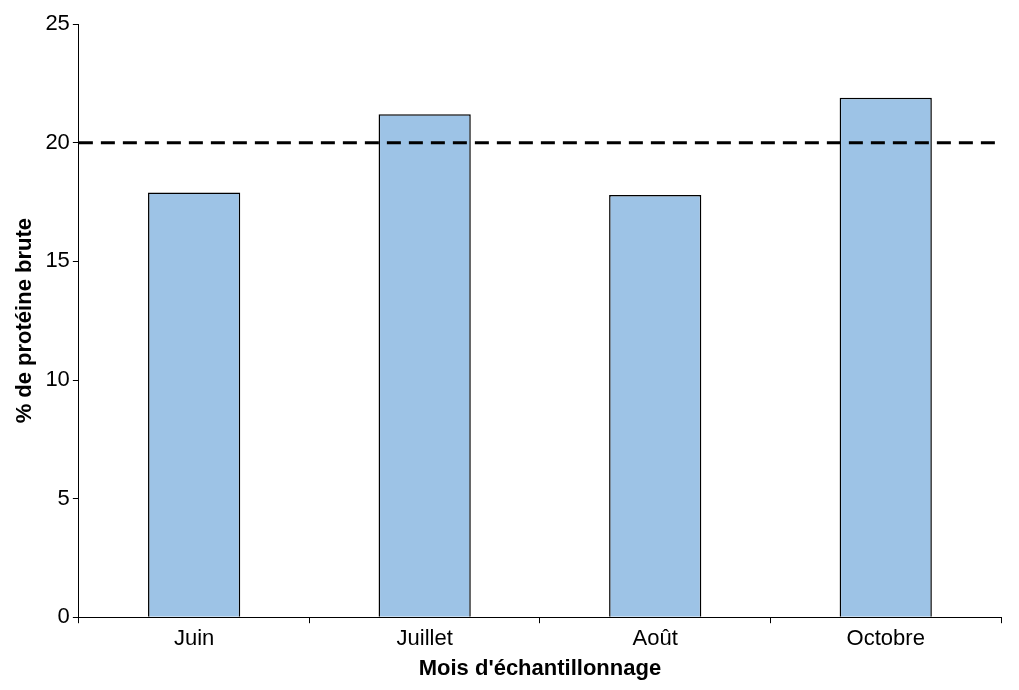 The width and height of the screenshot is (1019, 690). Describe the element at coordinates (63, 616) in the screenshot. I see `y-tick-label: 0` at that location.